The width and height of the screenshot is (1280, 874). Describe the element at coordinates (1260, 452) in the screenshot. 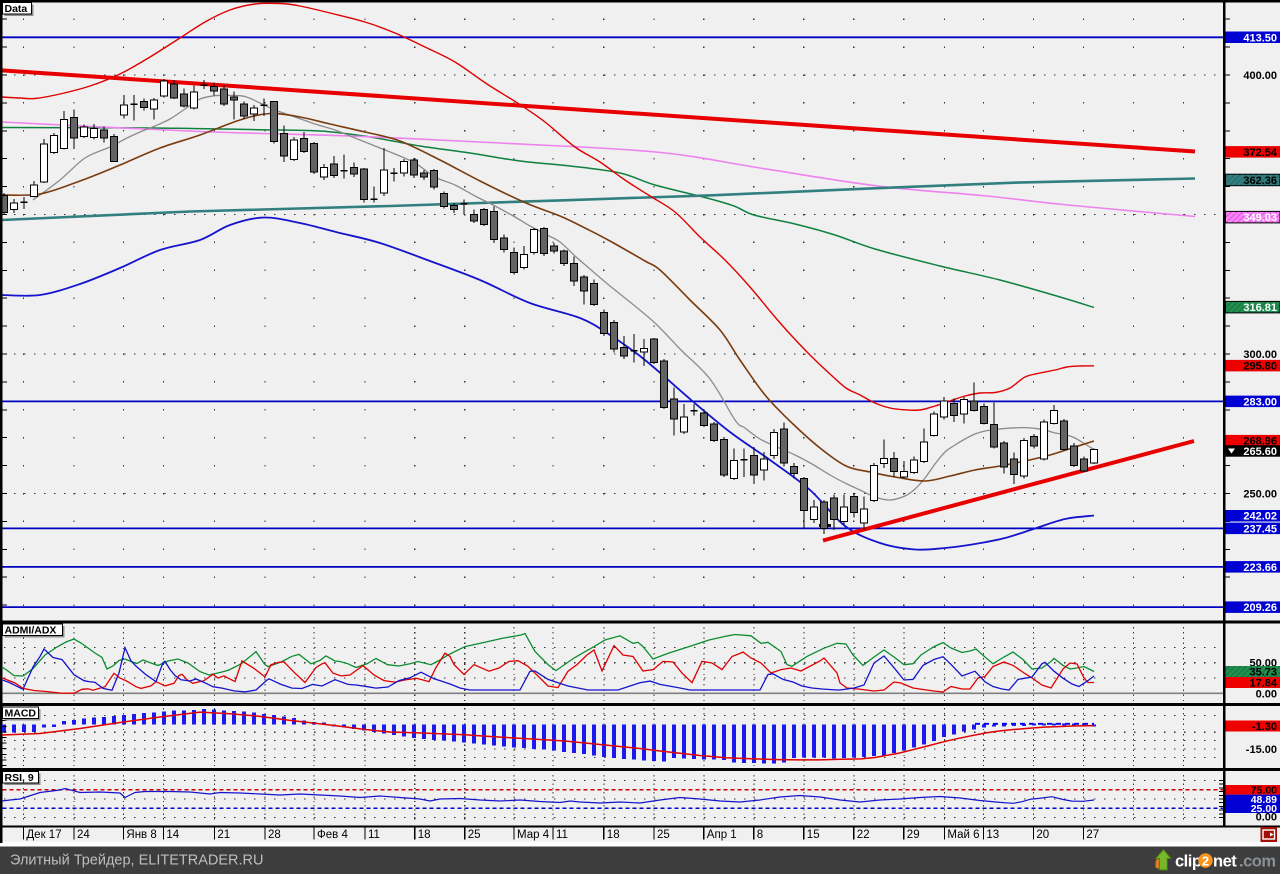

I see `svg-text: 265.60` at that location.